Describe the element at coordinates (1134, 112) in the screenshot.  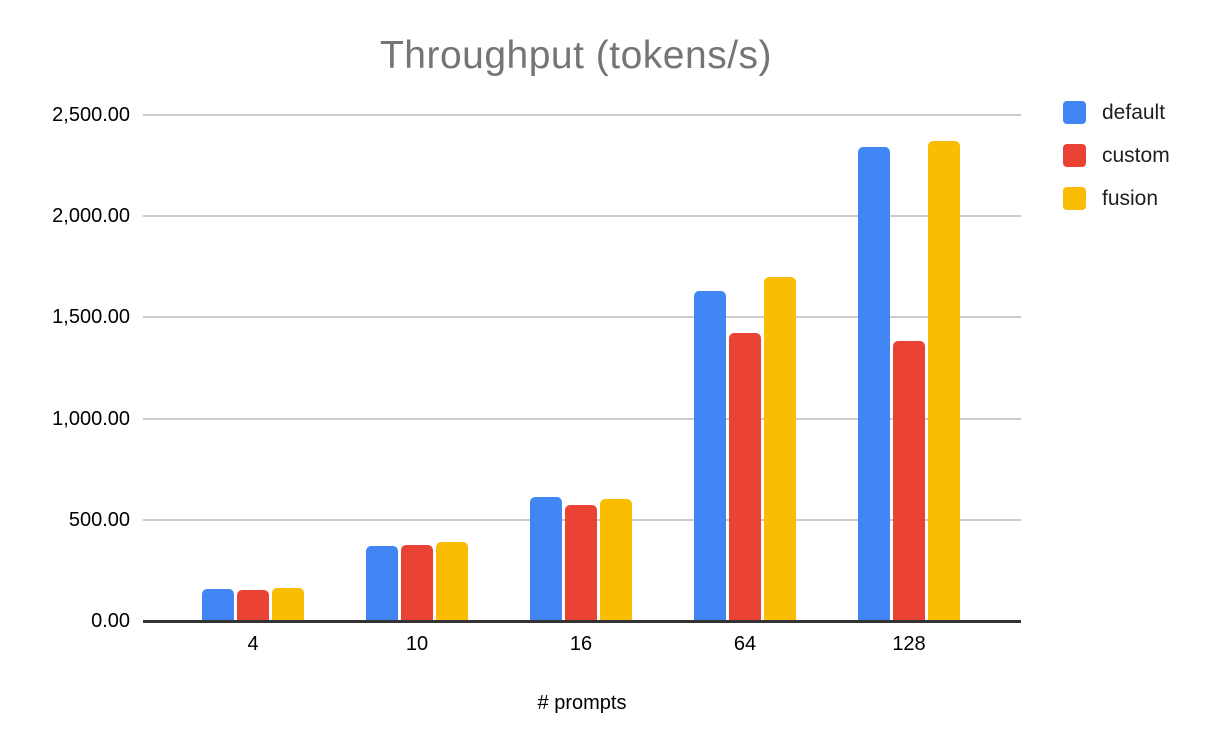
I see `legend-label: default` at that location.